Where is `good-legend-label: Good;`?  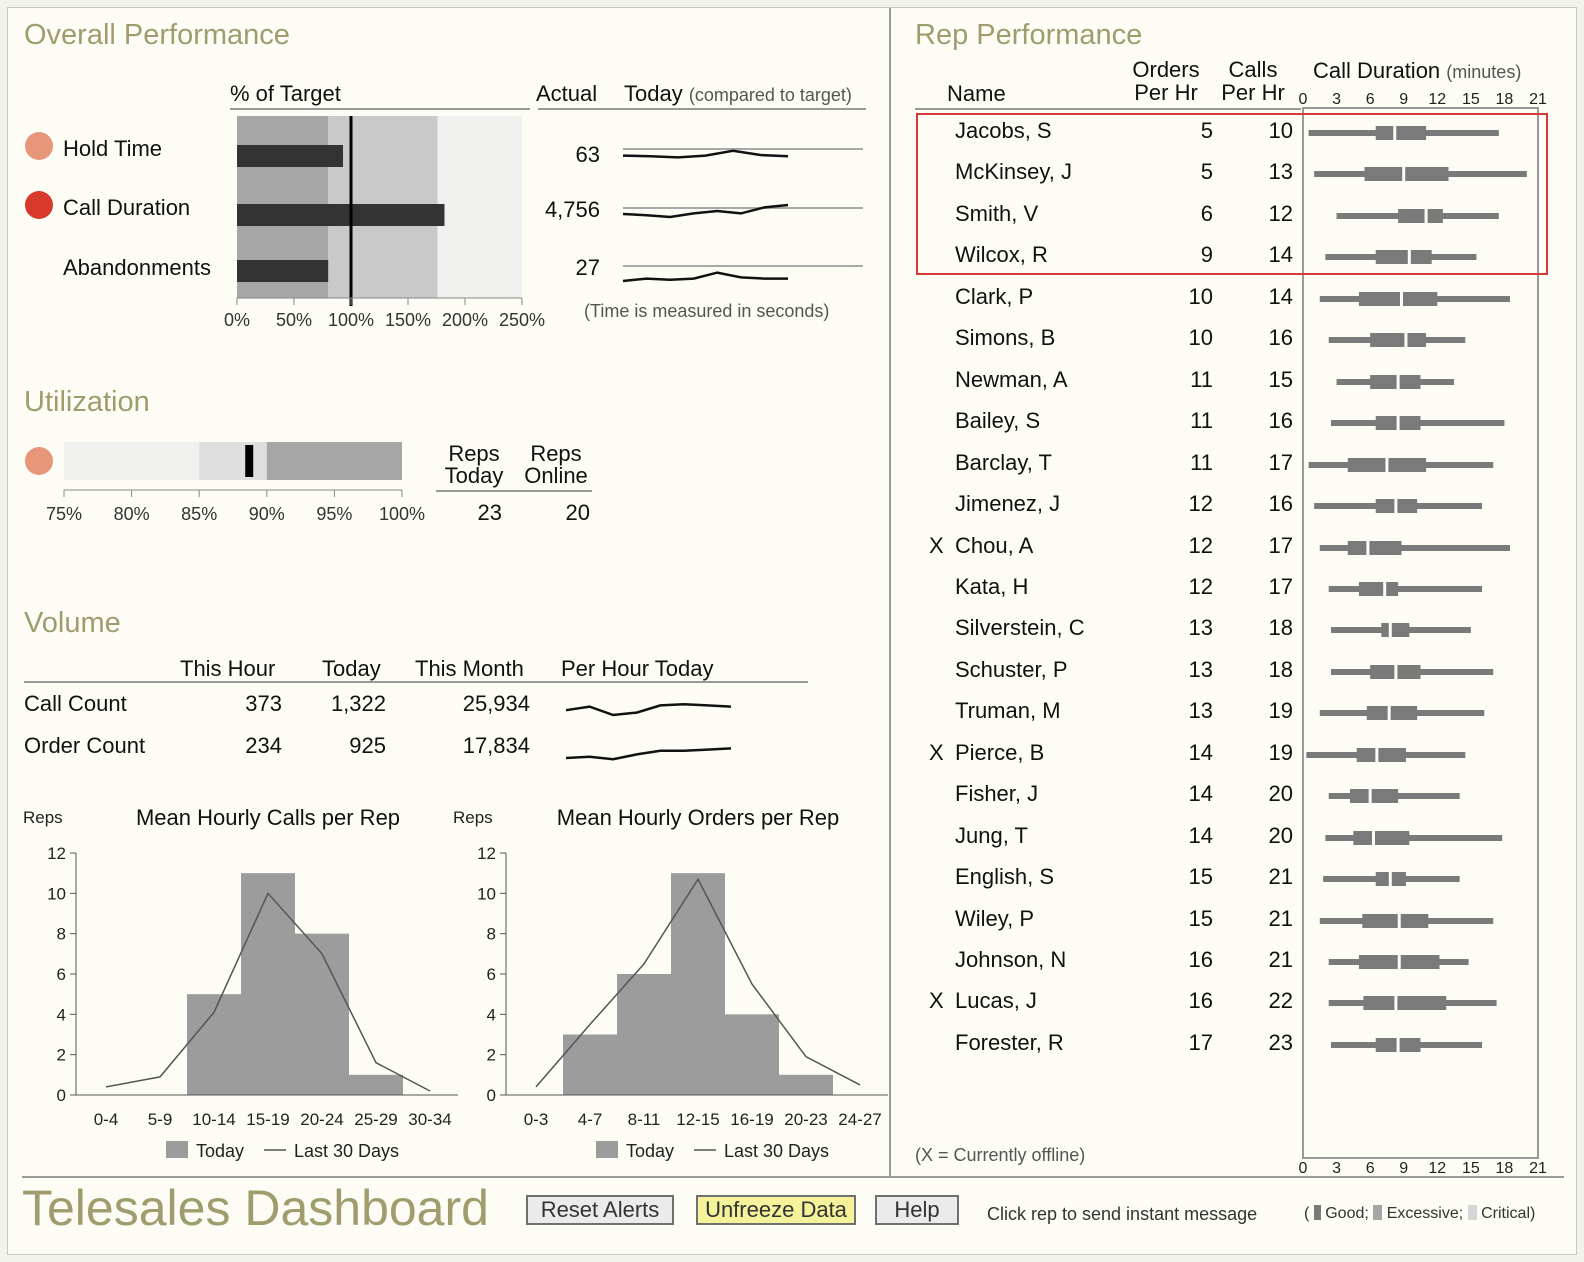 good-legend-label: Good; is located at coordinates (1347, 1213).